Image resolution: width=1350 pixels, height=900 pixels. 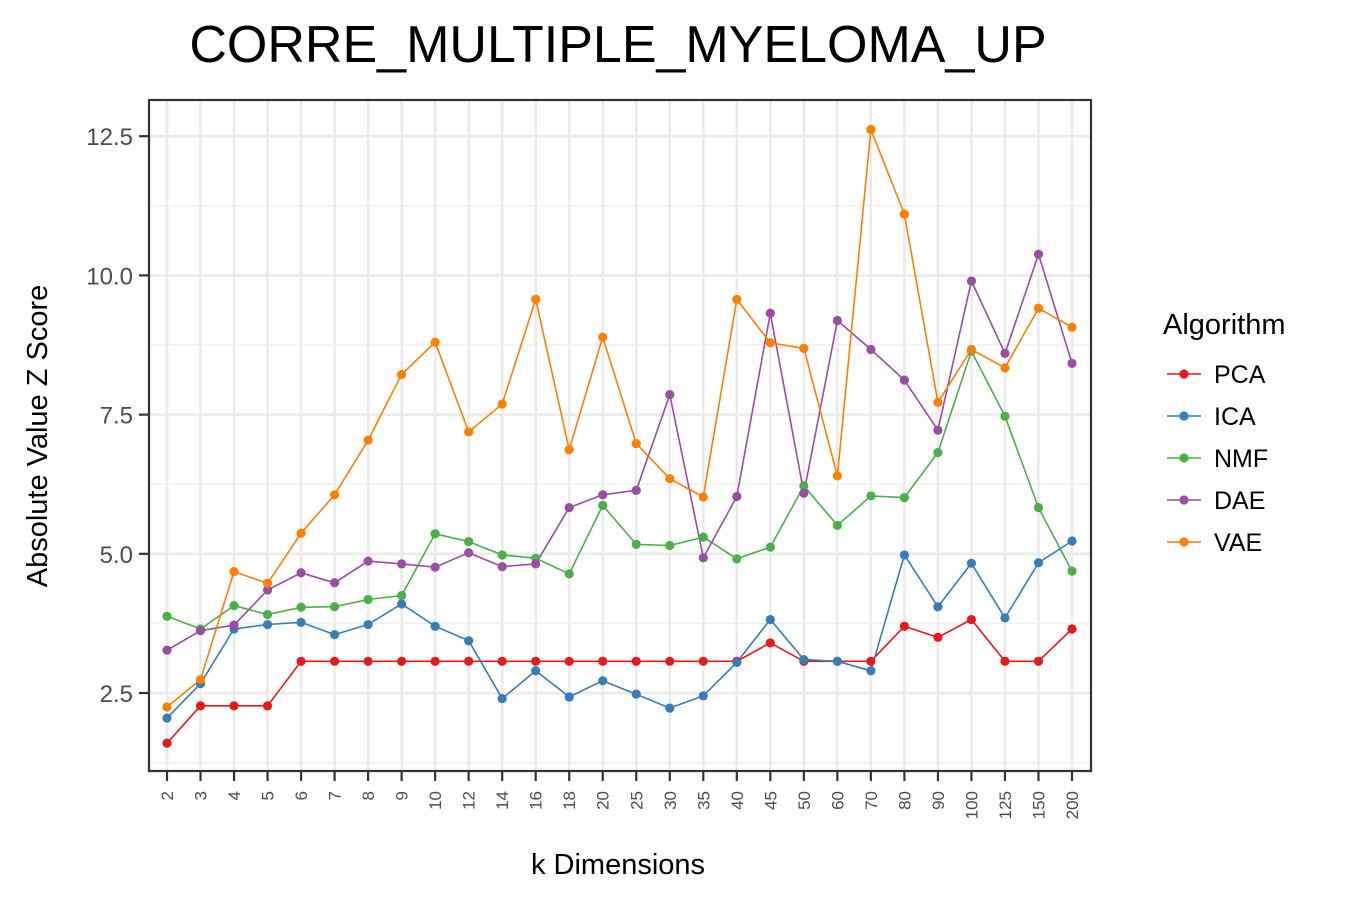 I want to click on legend-key-point-ica, so click(x=1184, y=416).